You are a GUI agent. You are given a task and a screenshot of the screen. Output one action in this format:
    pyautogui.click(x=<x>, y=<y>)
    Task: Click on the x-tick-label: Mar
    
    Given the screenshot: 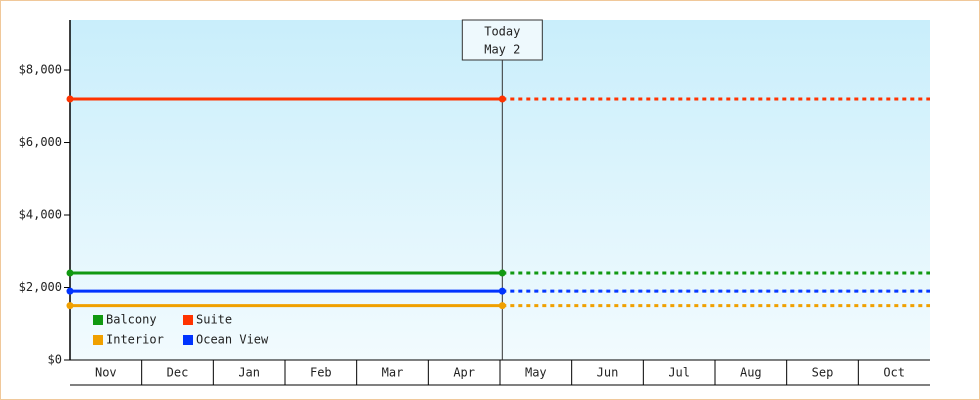 What is the action you would take?
    pyautogui.click(x=393, y=373)
    